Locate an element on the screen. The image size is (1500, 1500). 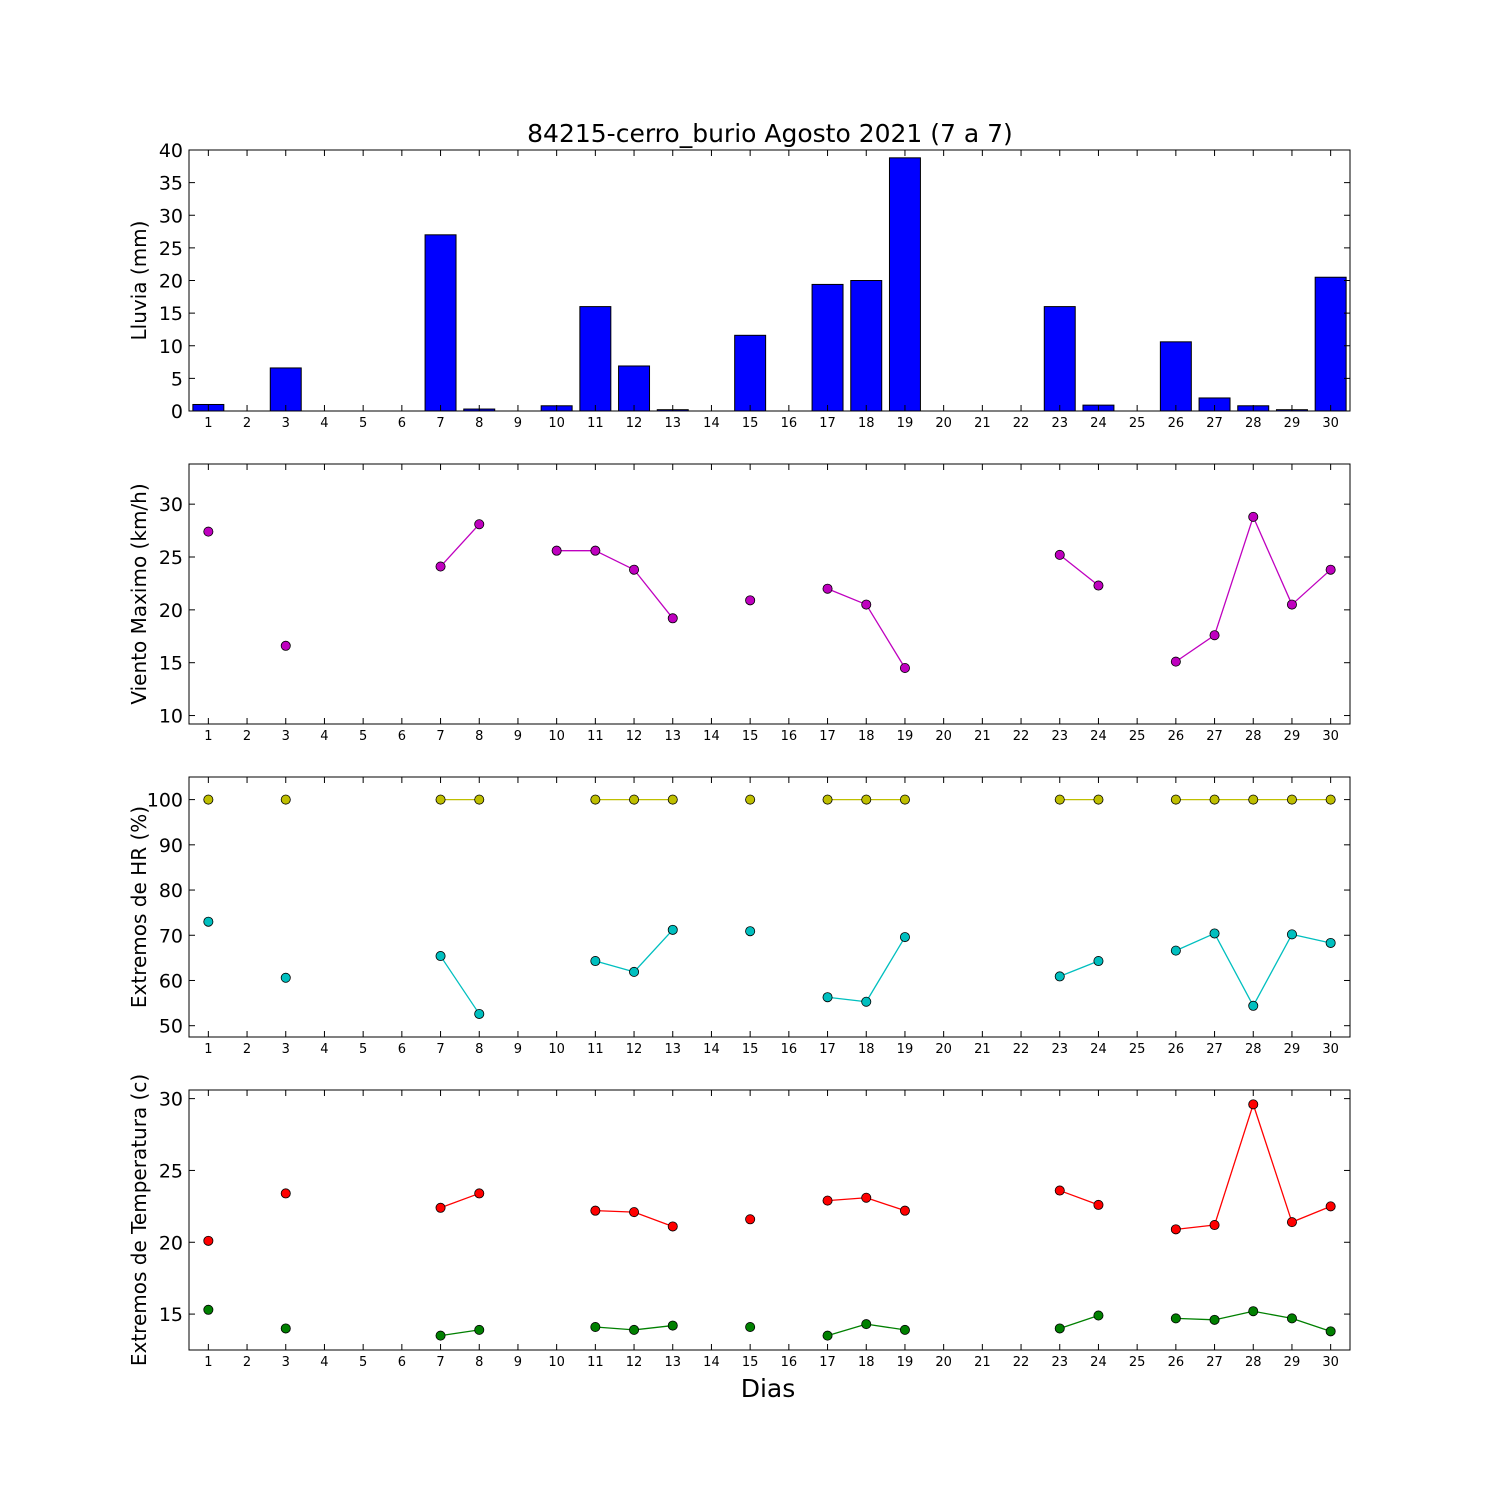
x-tick-label-19: 19 is located at coordinates (905, 1362).